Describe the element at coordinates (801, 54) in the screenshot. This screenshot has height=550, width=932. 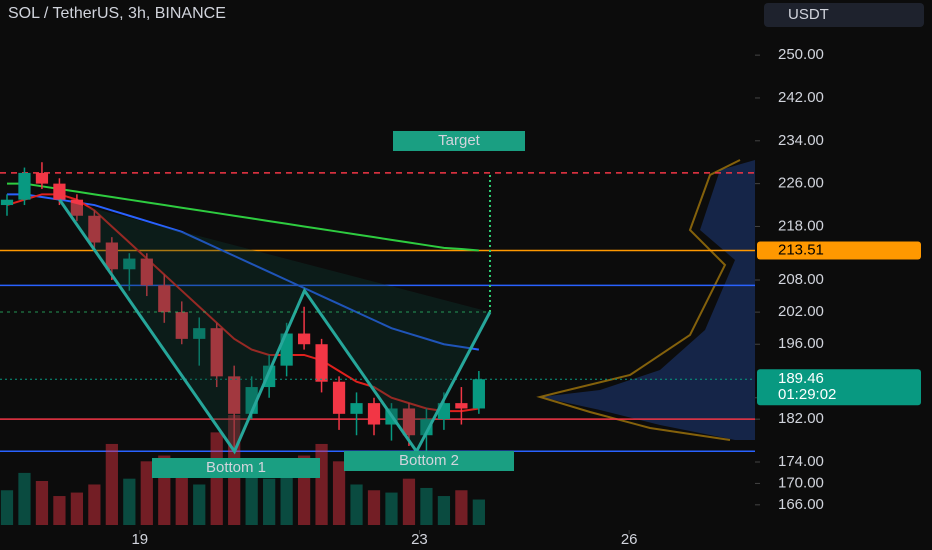
I see `y-tick-label: 250.00` at that location.